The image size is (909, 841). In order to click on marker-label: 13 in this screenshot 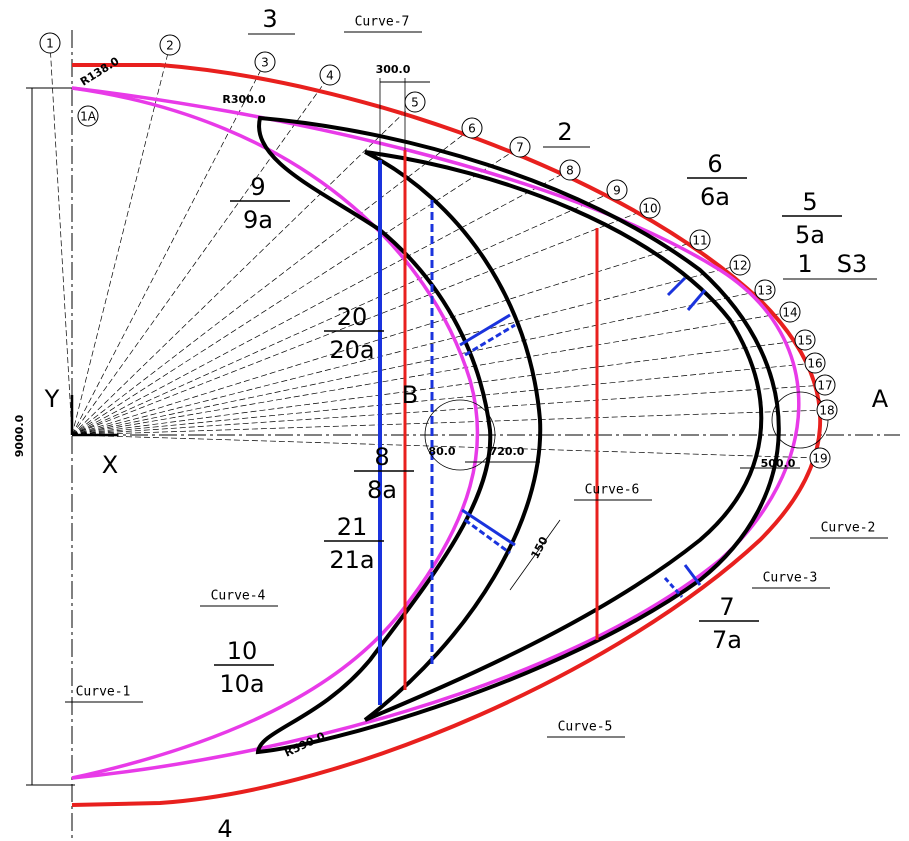, I will do `click(764, 291)`.